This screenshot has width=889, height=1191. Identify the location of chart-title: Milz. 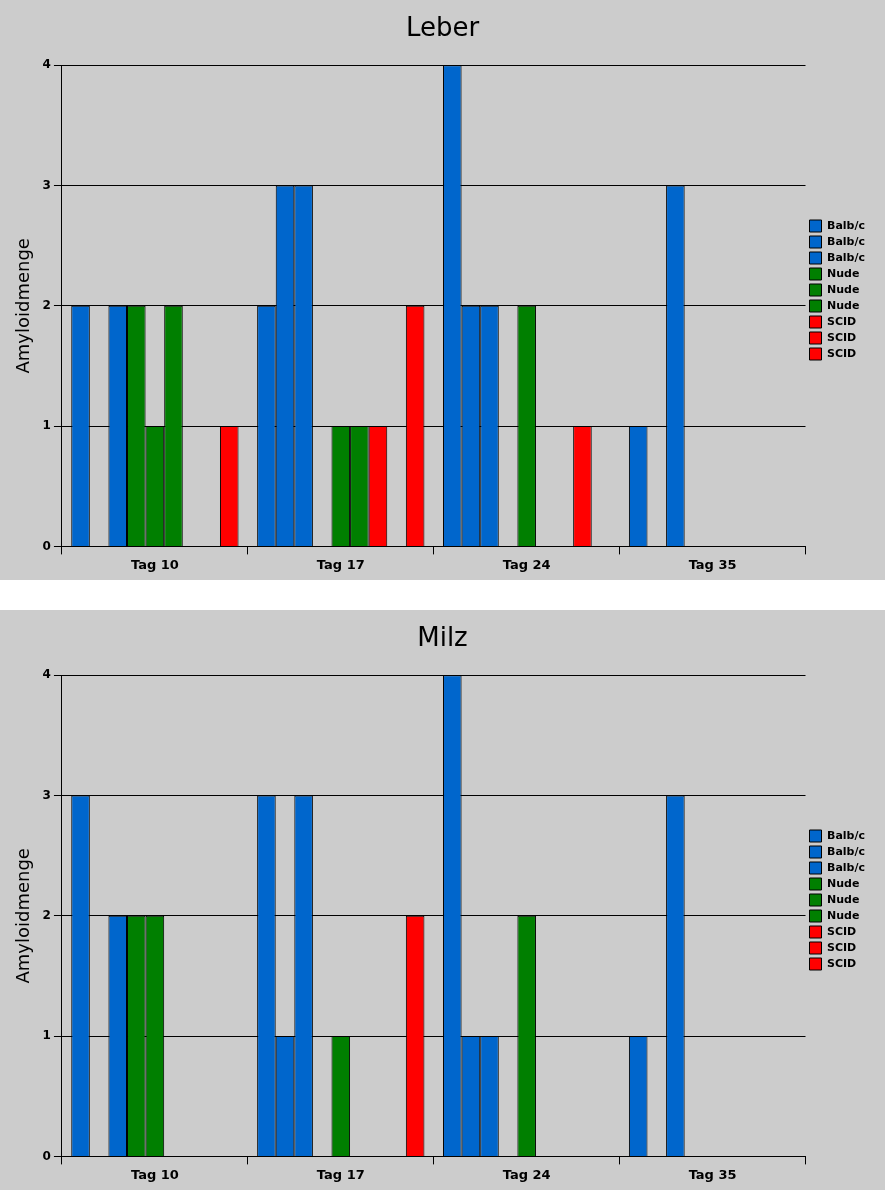
(442, 637).